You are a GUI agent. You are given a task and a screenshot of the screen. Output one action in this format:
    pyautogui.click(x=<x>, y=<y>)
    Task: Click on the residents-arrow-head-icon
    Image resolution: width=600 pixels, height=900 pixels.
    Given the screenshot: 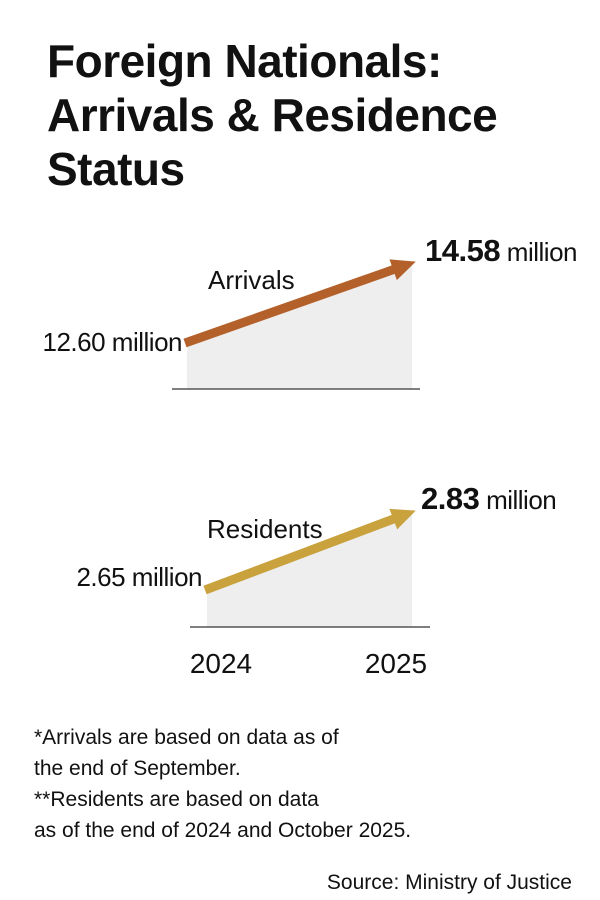 What is the action you would take?
    pyautogui.click(x=402, y=519)
    